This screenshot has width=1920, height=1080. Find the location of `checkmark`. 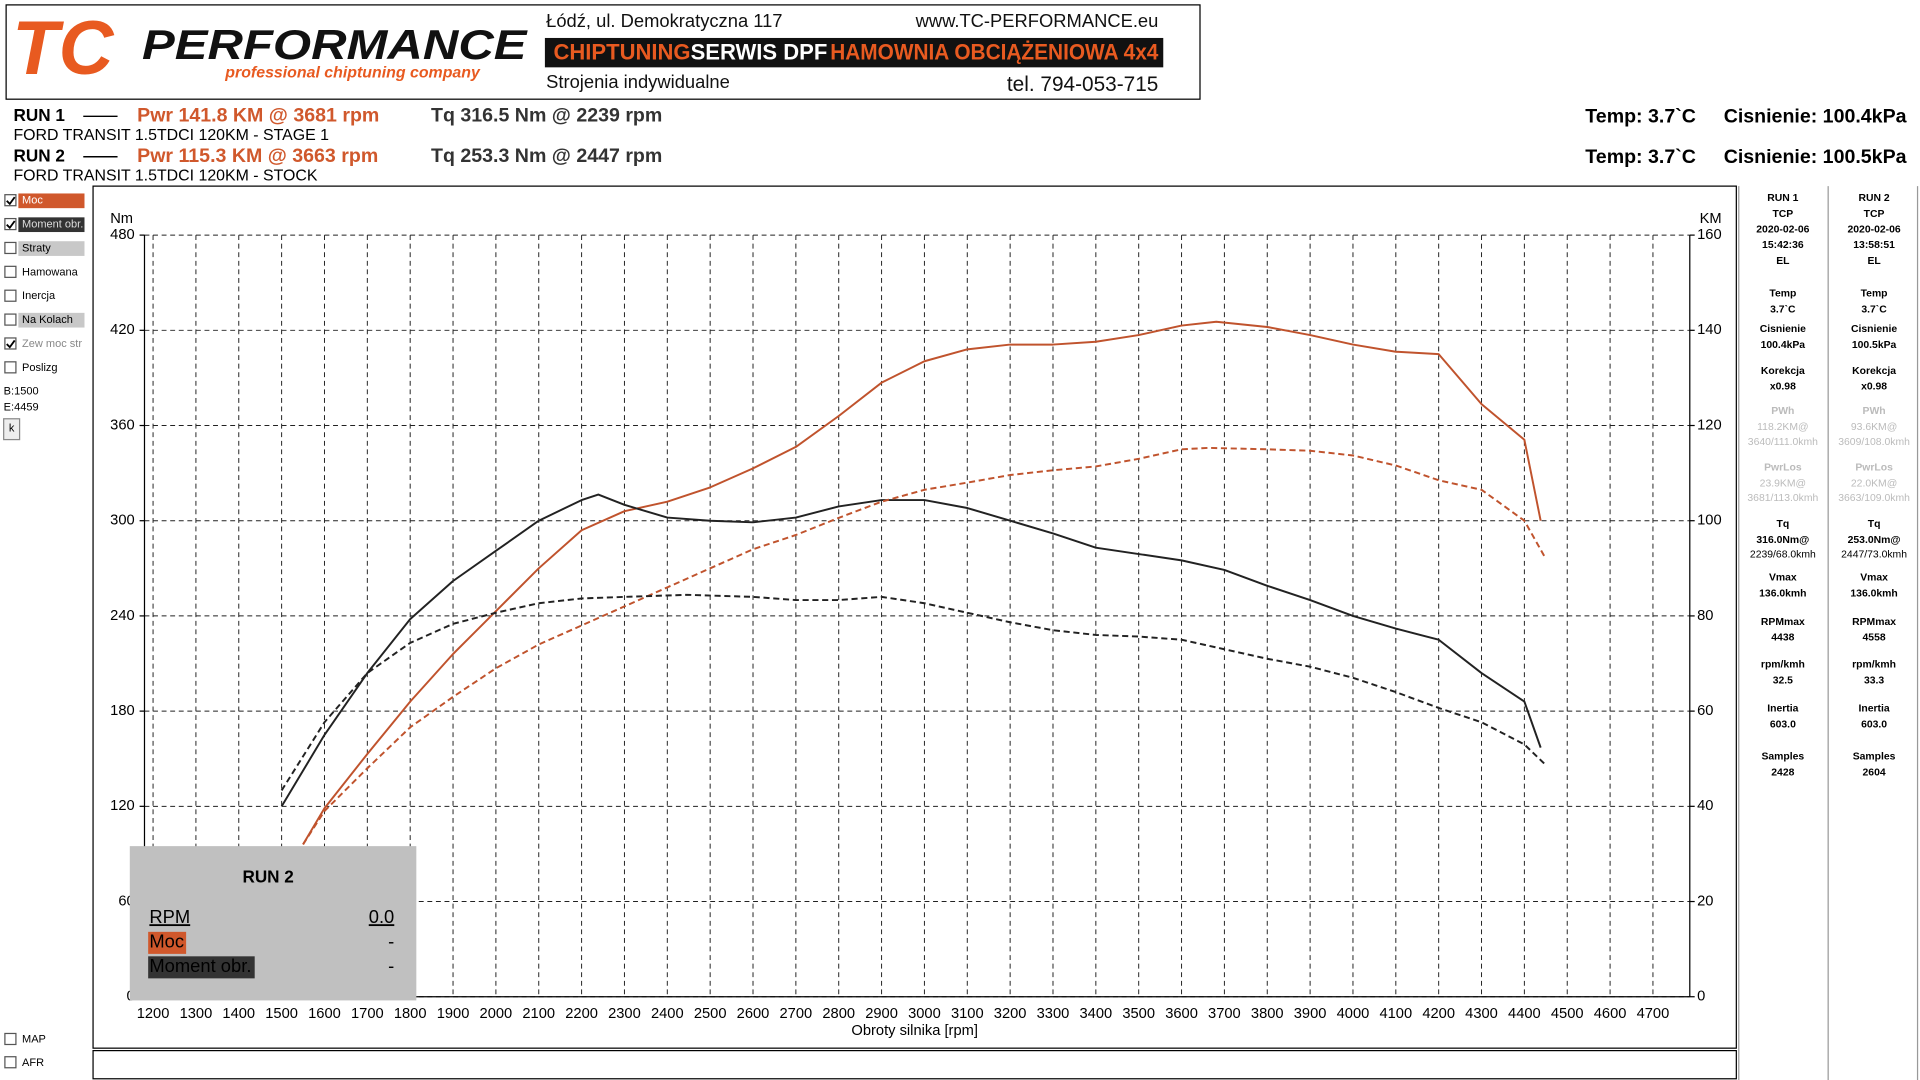

checkmark is located at coordinates (11, 201).